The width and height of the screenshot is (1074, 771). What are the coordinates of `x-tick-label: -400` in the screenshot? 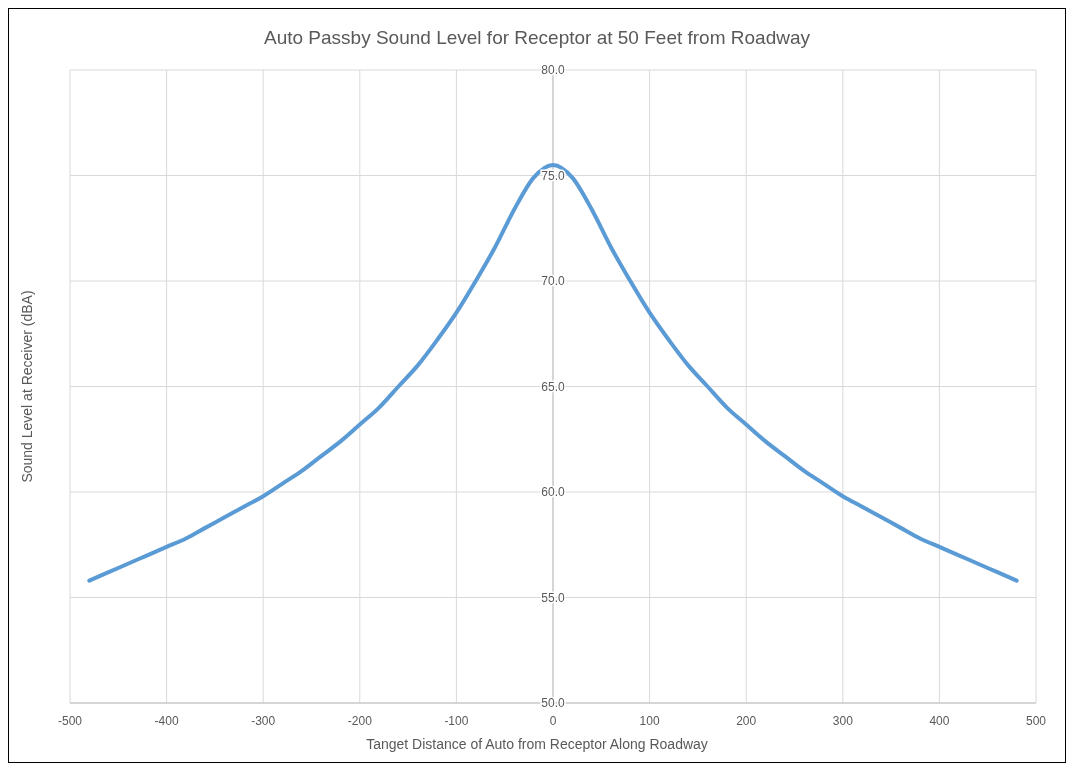 It's located at (166, 721).